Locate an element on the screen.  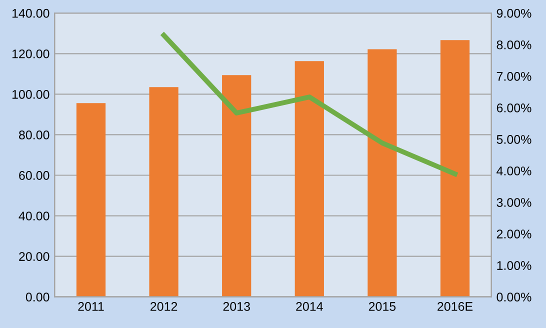
y2-tick-label: 8.00% is located at coordinates (514, 45).